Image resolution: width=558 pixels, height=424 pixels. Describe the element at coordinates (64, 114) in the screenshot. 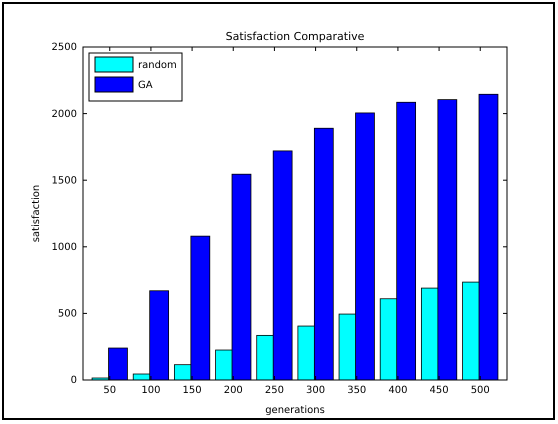

I see `y-tick-label: 2000` at that location.